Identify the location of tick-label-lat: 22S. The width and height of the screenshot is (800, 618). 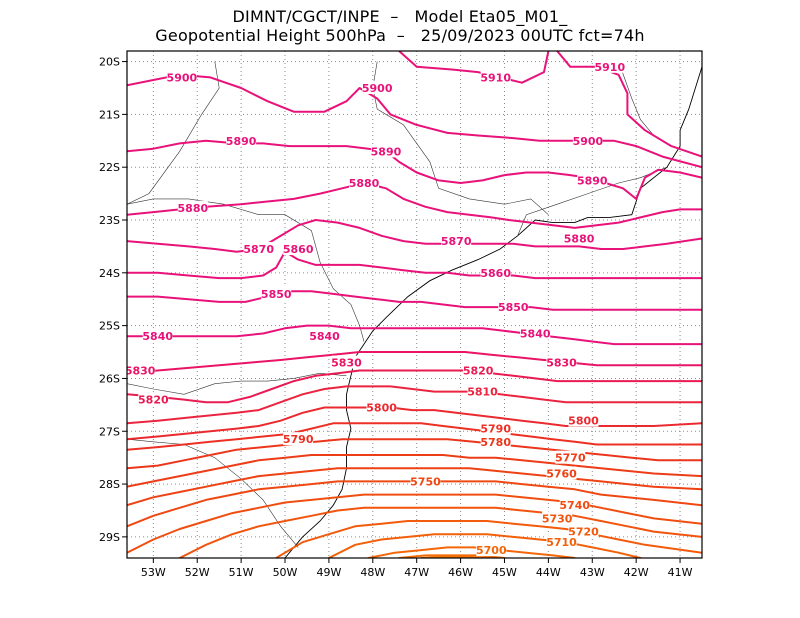
(109, 167).